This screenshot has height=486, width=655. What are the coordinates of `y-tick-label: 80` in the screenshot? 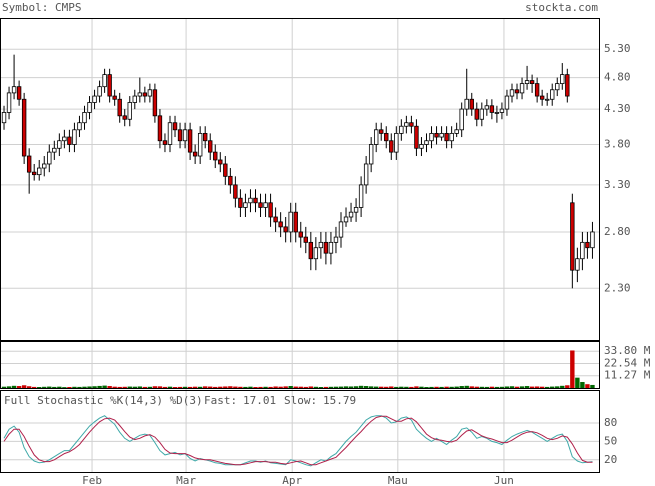 It's located at (610, 422).